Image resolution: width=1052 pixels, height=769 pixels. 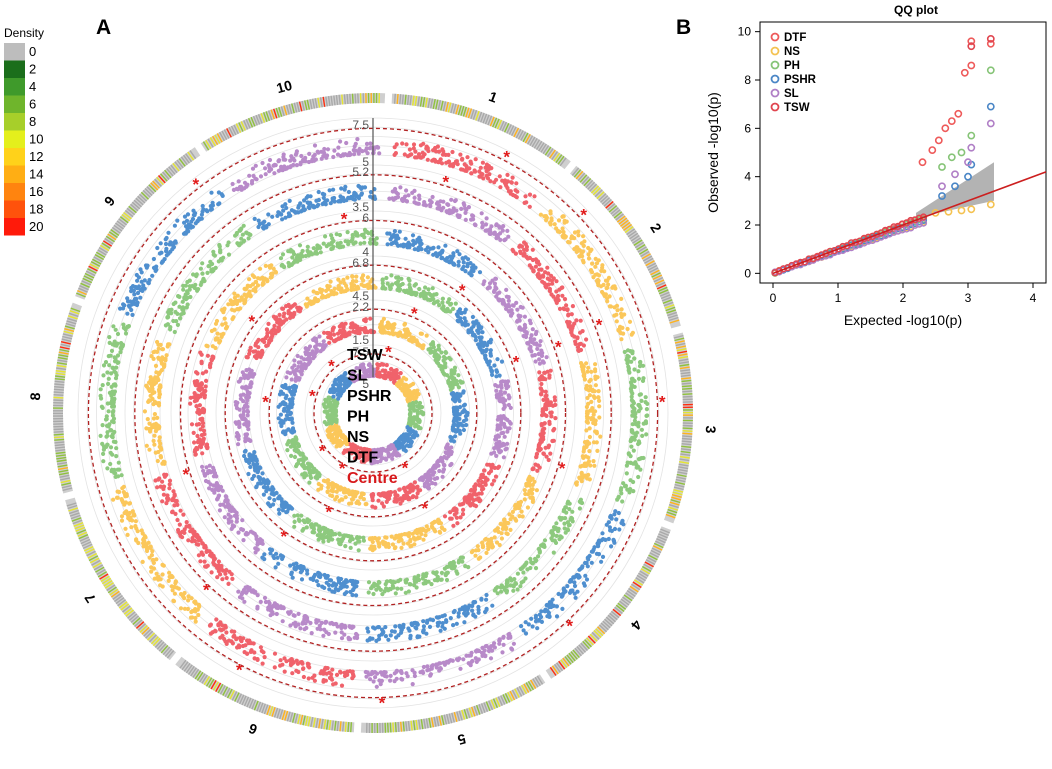 I want to click on legend-level-label: 18, so click(x=36, y=209).